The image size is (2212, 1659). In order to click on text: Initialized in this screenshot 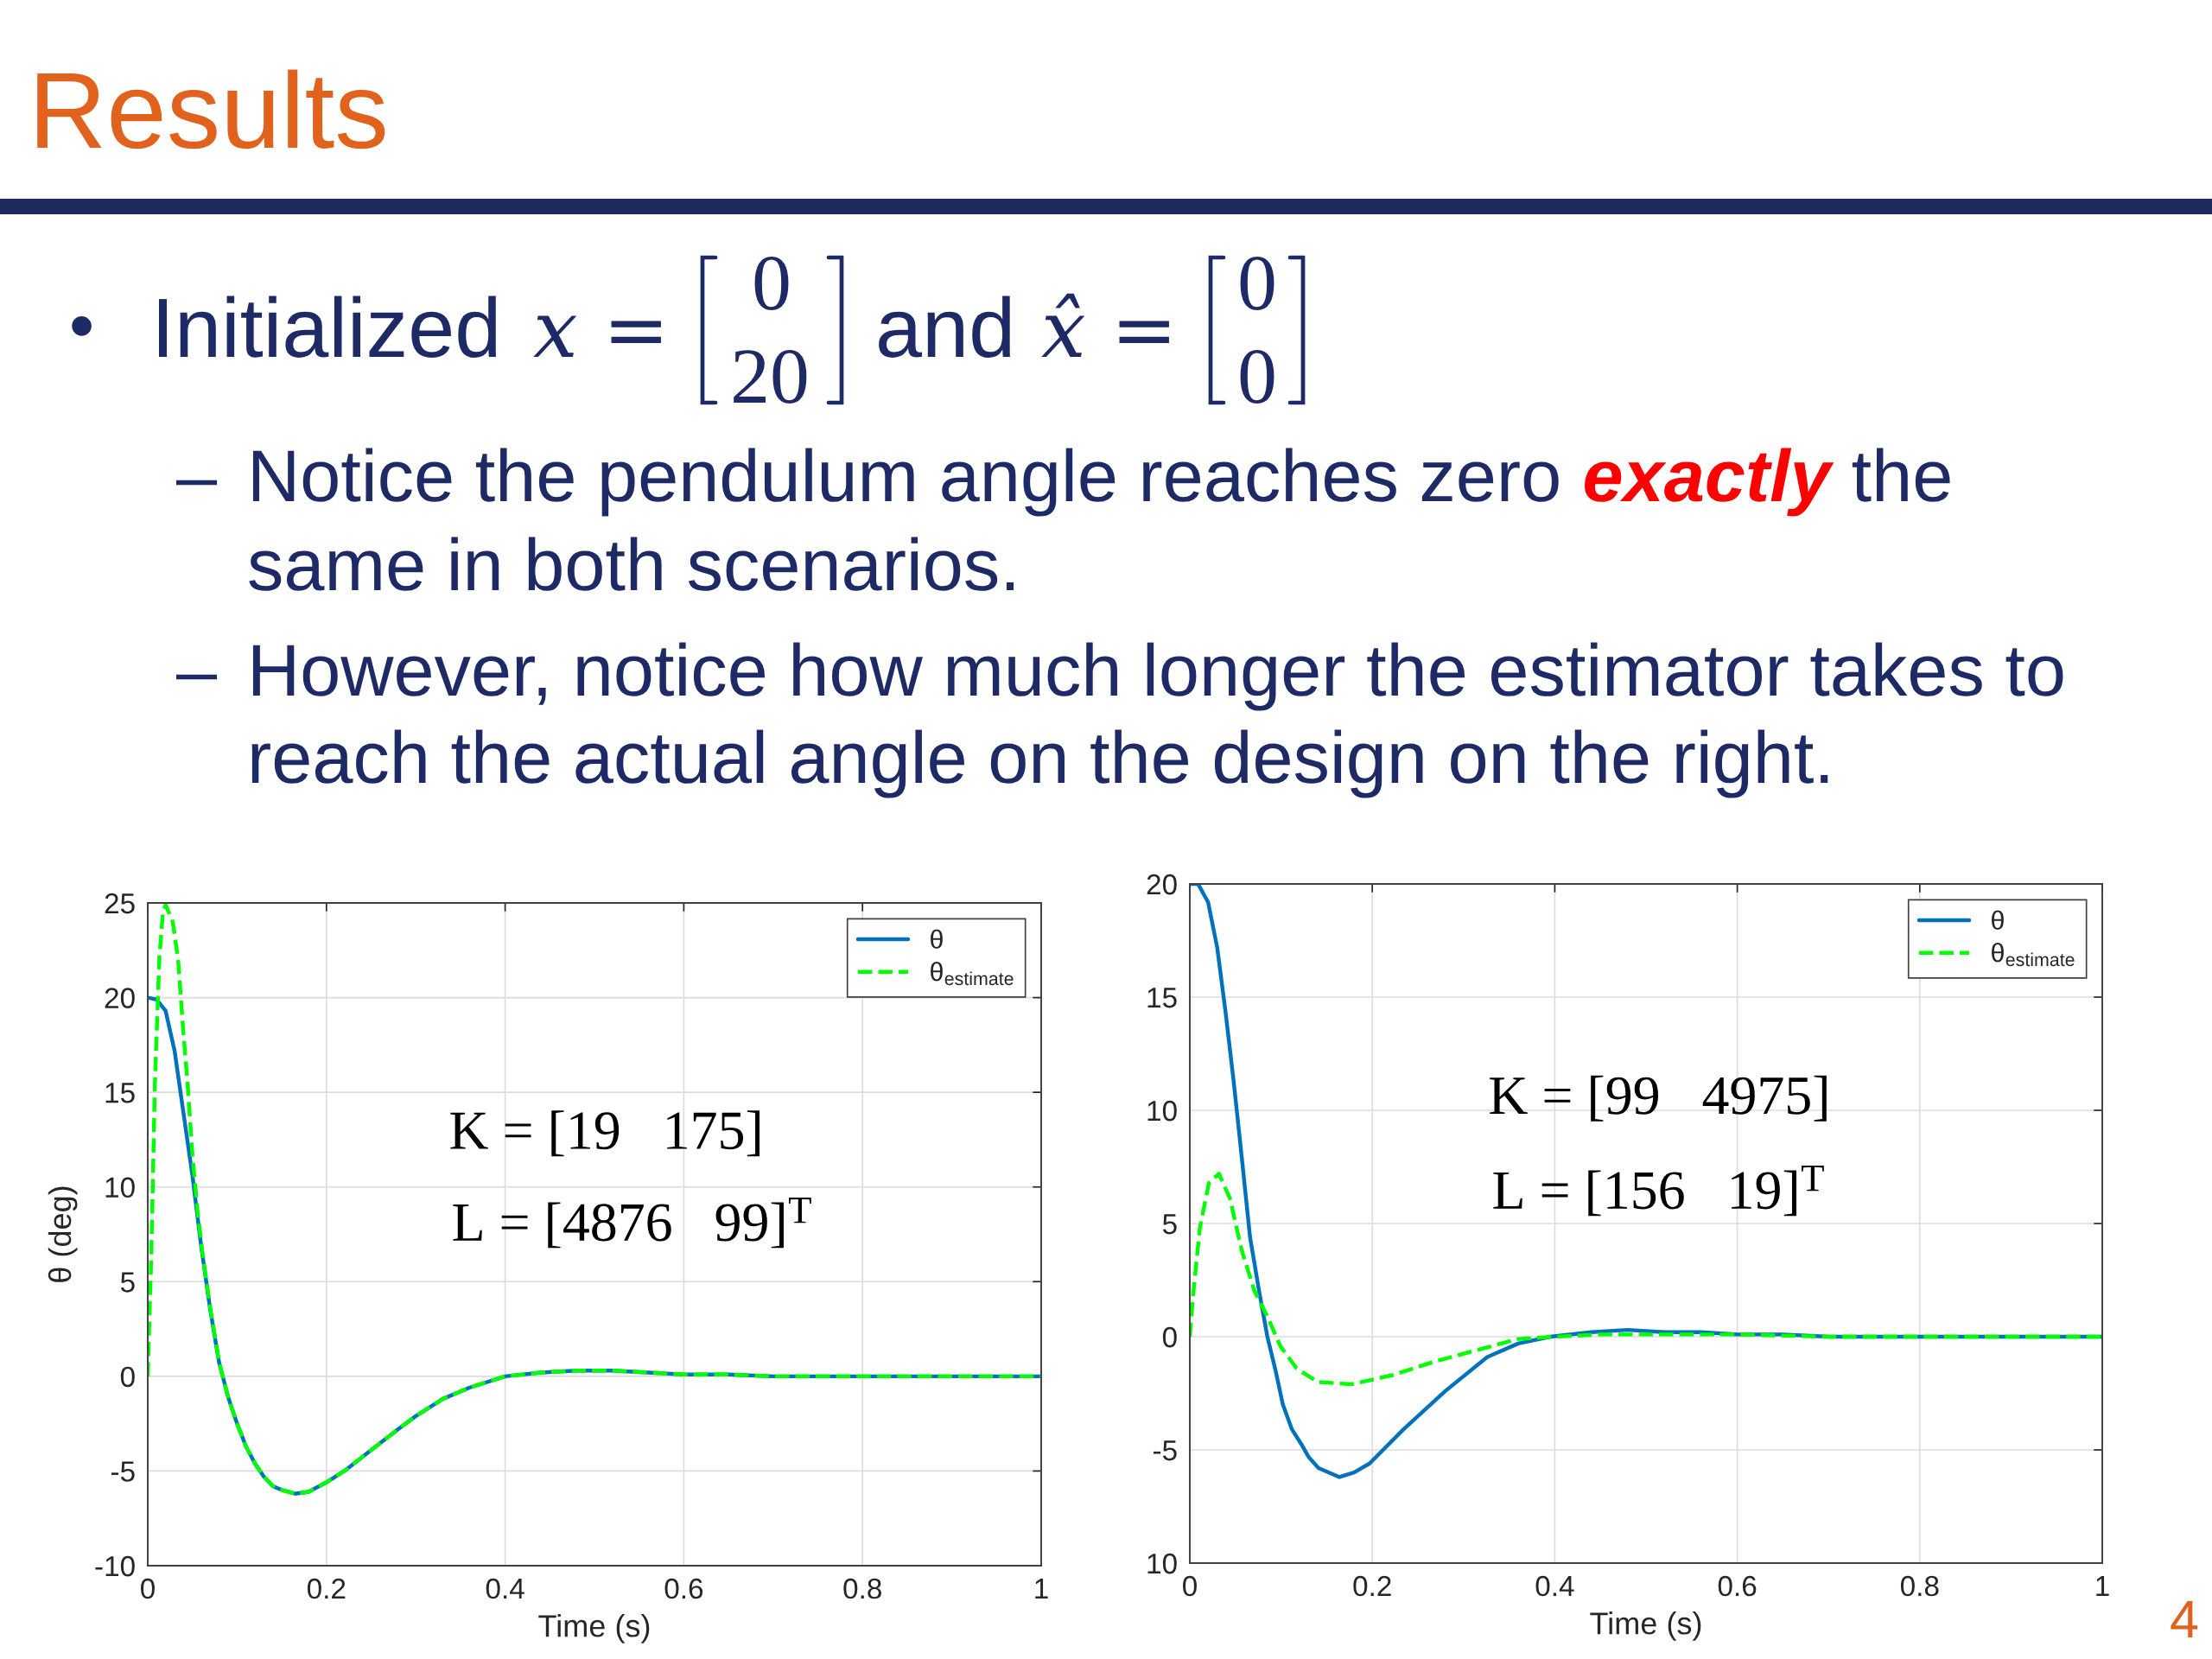, I will do `click(327, 327)`.